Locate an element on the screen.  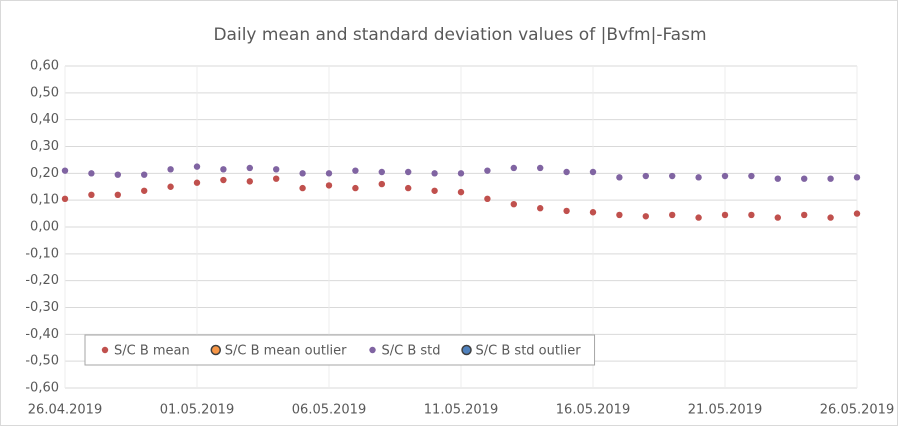
x-tick-label: 01.05.2019 is located at coordinates (197, 410).